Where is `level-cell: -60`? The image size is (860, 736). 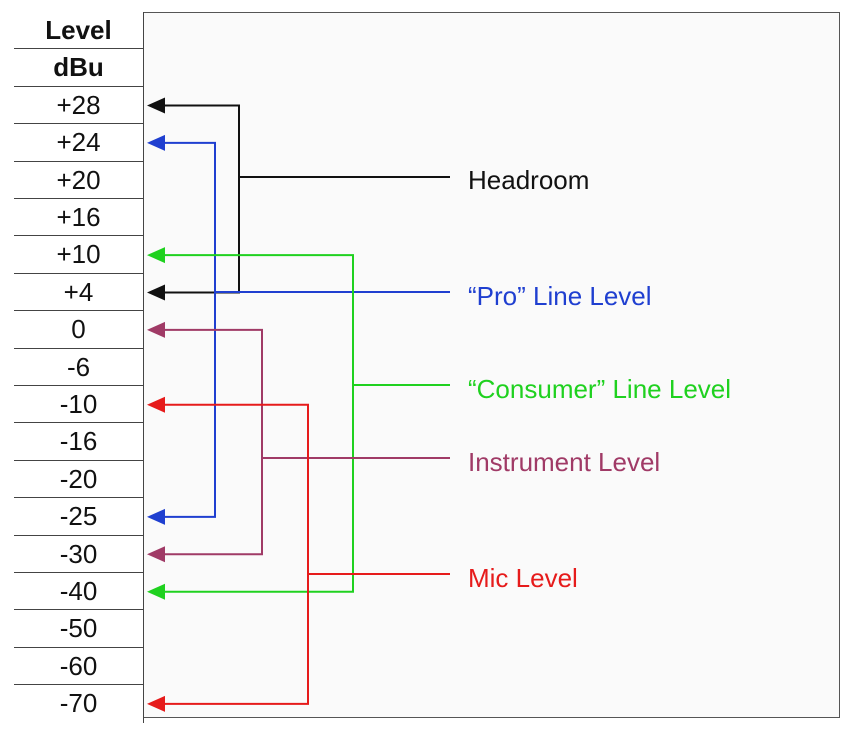
level-cell: -60 is located at coordinates (79, 666).